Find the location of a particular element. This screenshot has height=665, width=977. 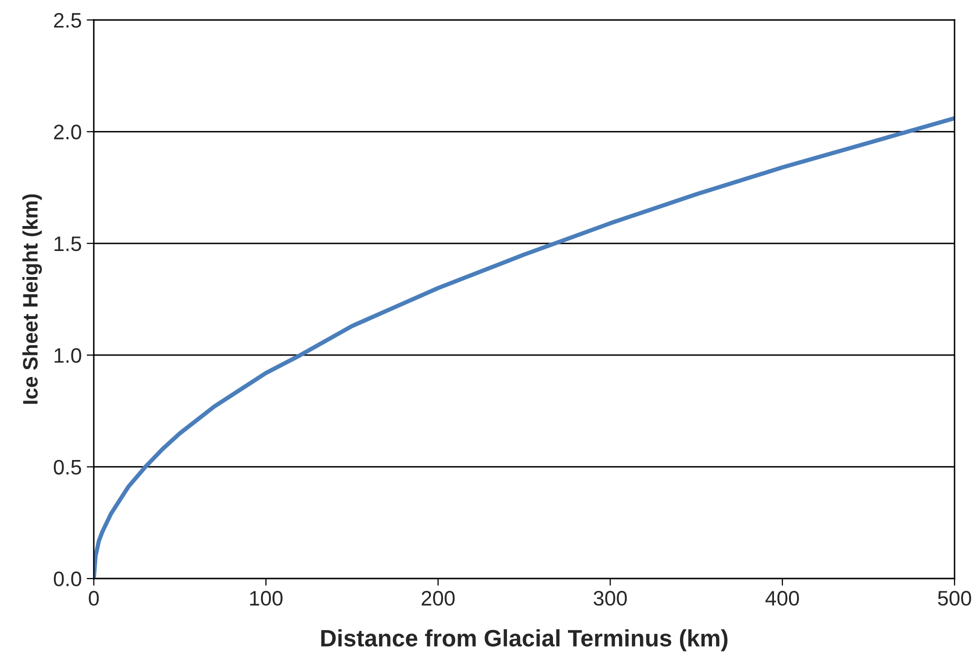

y-tick-label: 1.0 is located at coordinates (68, 355).